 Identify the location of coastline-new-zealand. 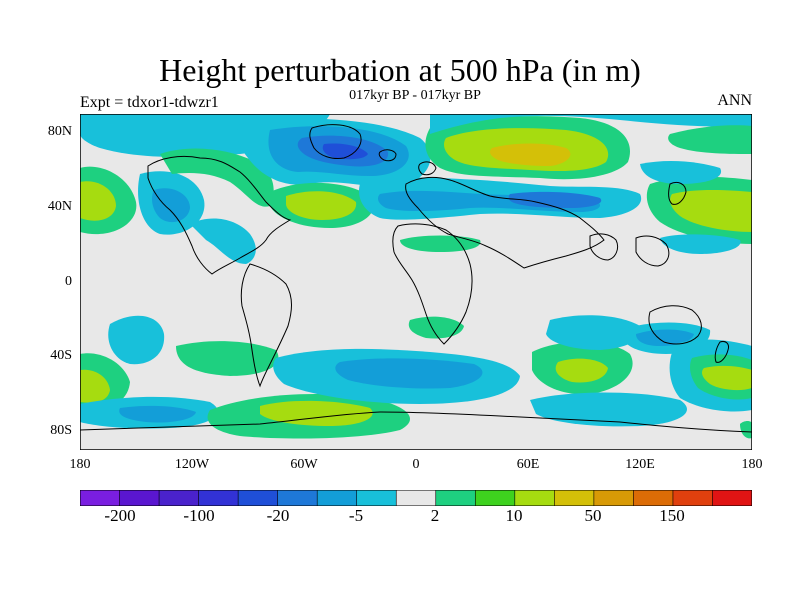
(721, 352).